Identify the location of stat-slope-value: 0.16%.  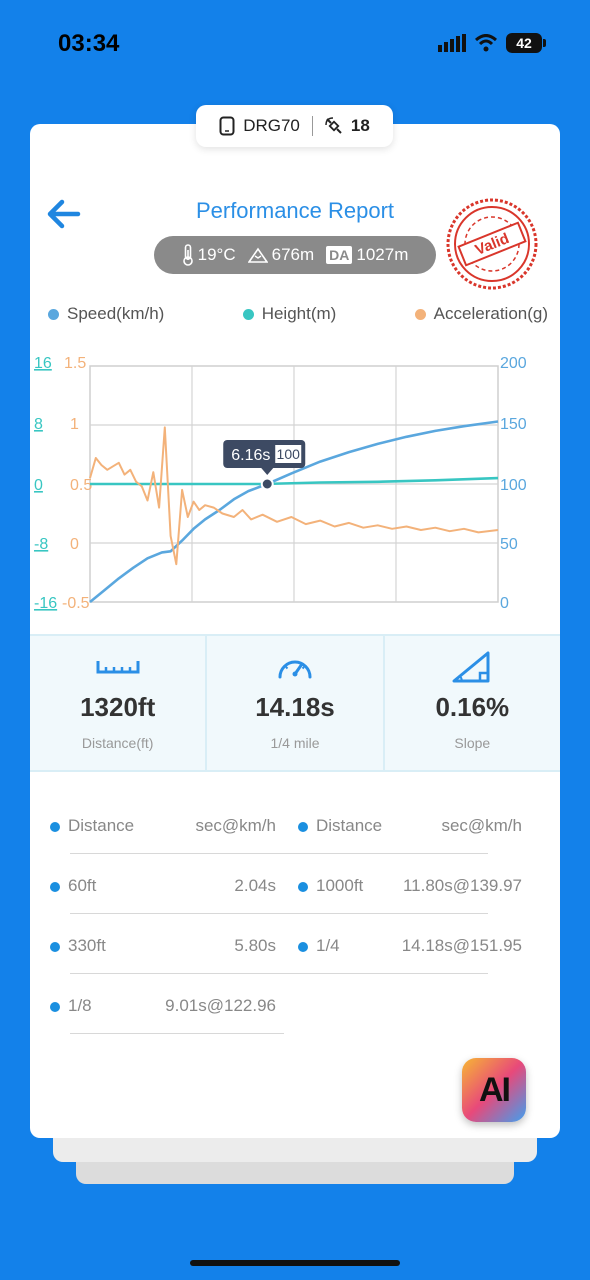
(472, 707).